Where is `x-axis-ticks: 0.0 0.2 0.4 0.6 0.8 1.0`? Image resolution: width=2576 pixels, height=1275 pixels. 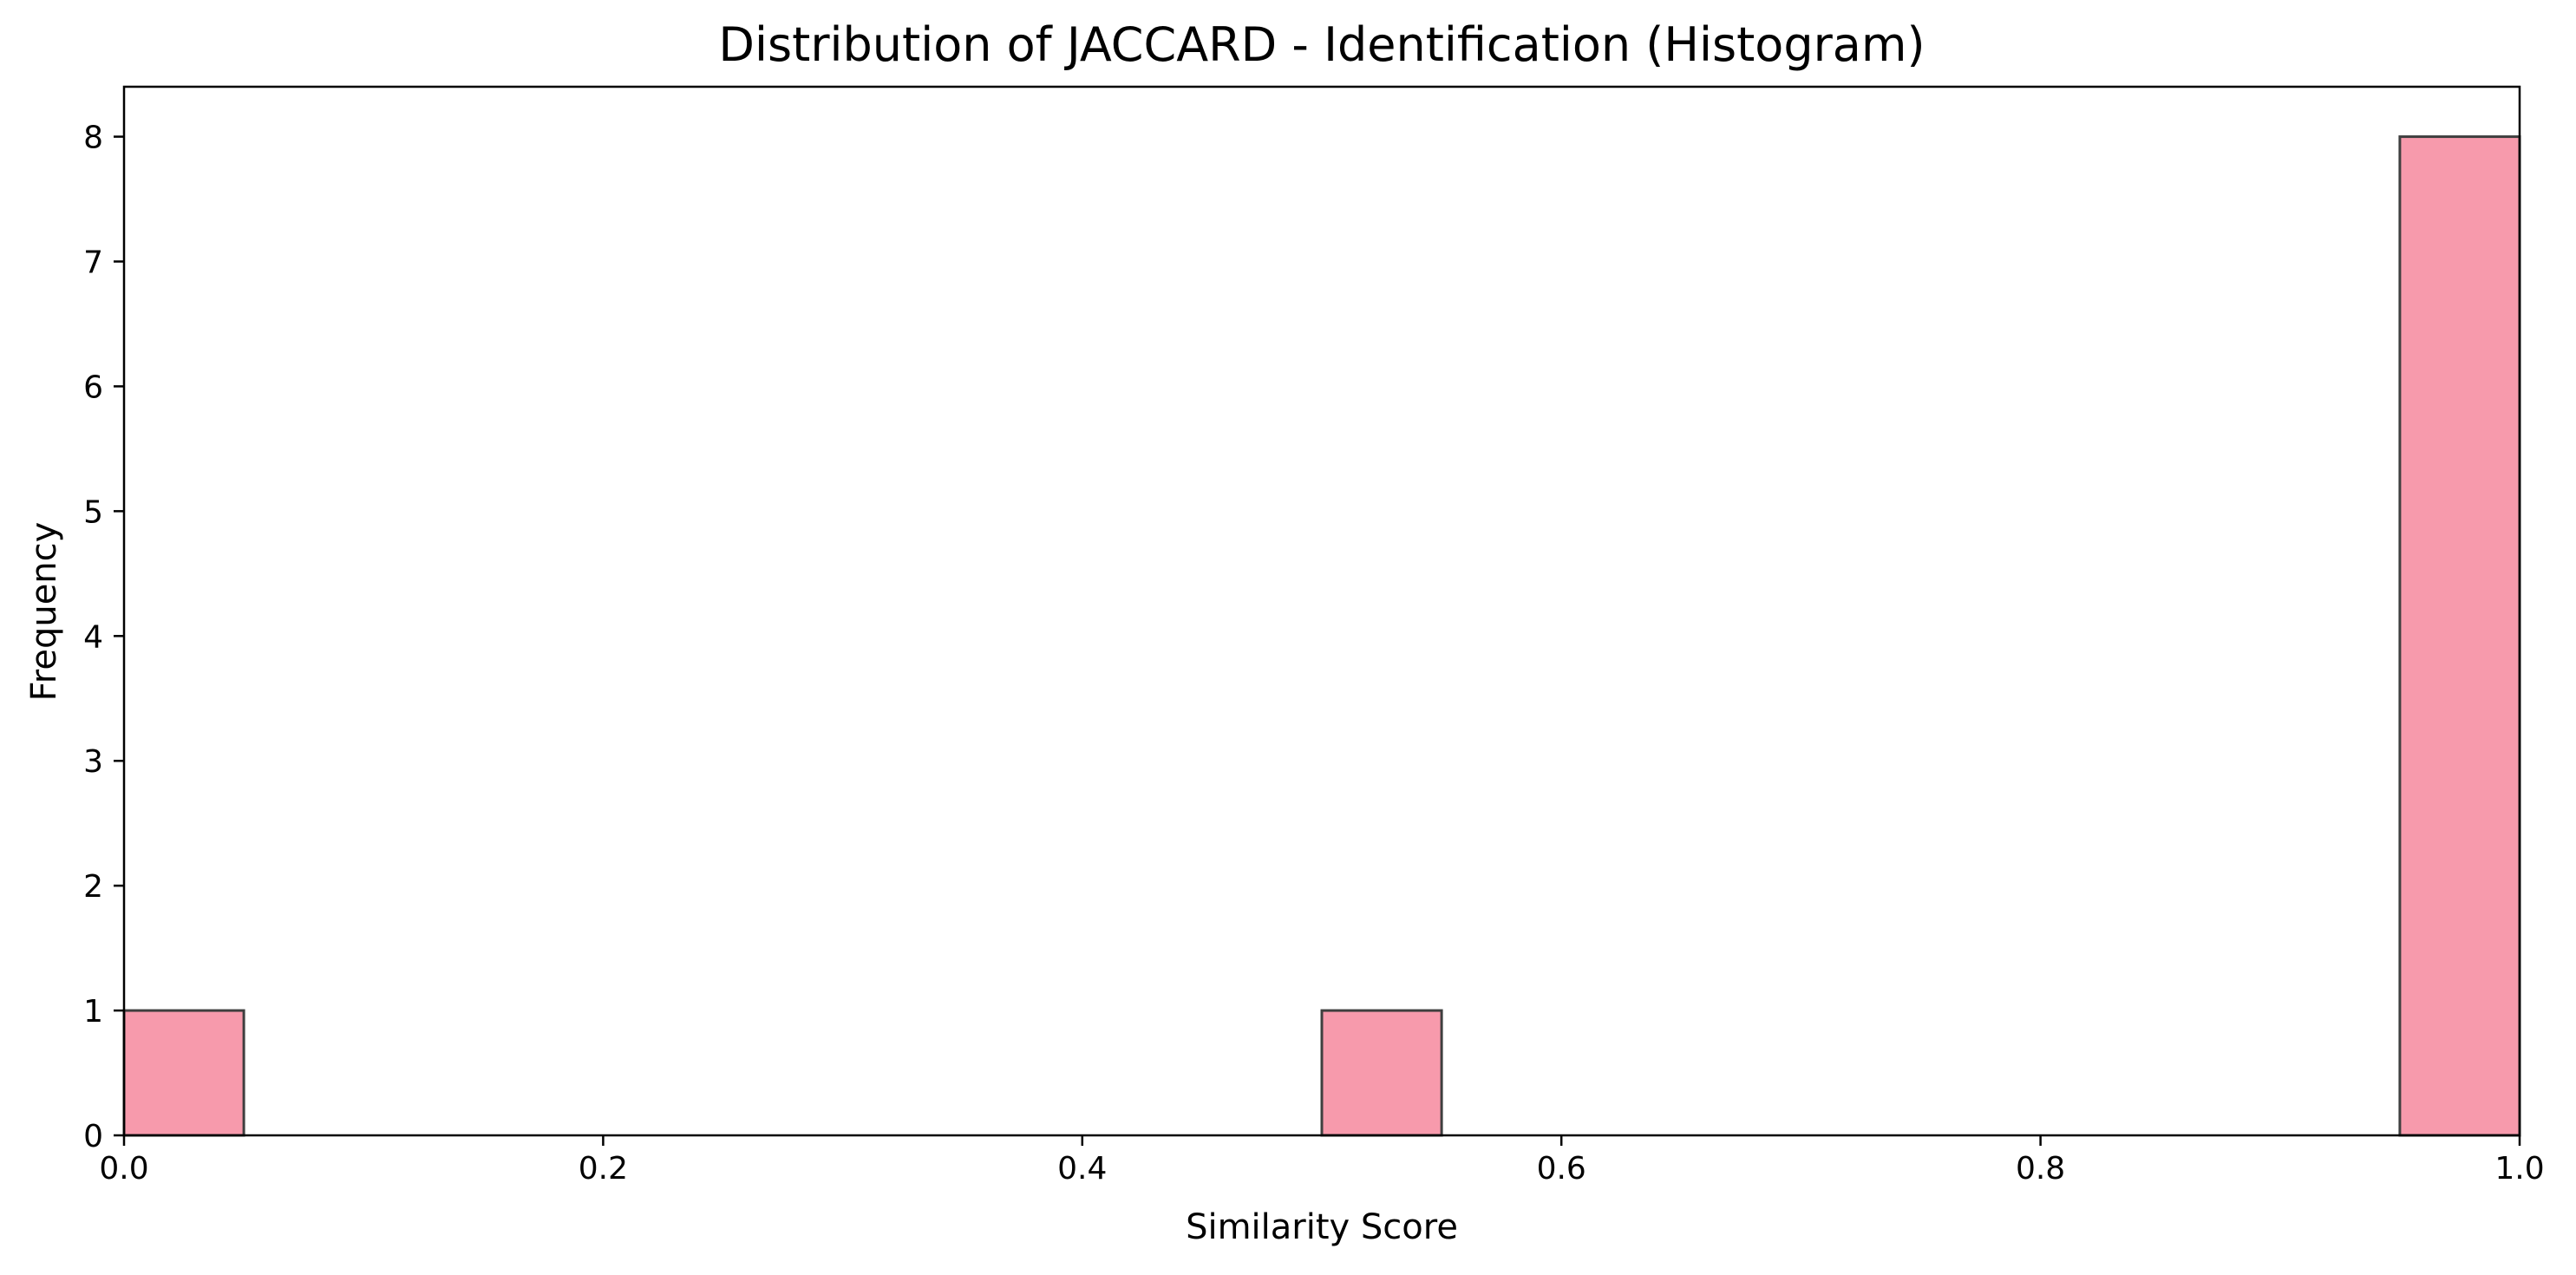 x-axis-ticks: 0.0 0.2 0.4 0.6 0.8 1.0 is located at coordinates (1322, 1161).